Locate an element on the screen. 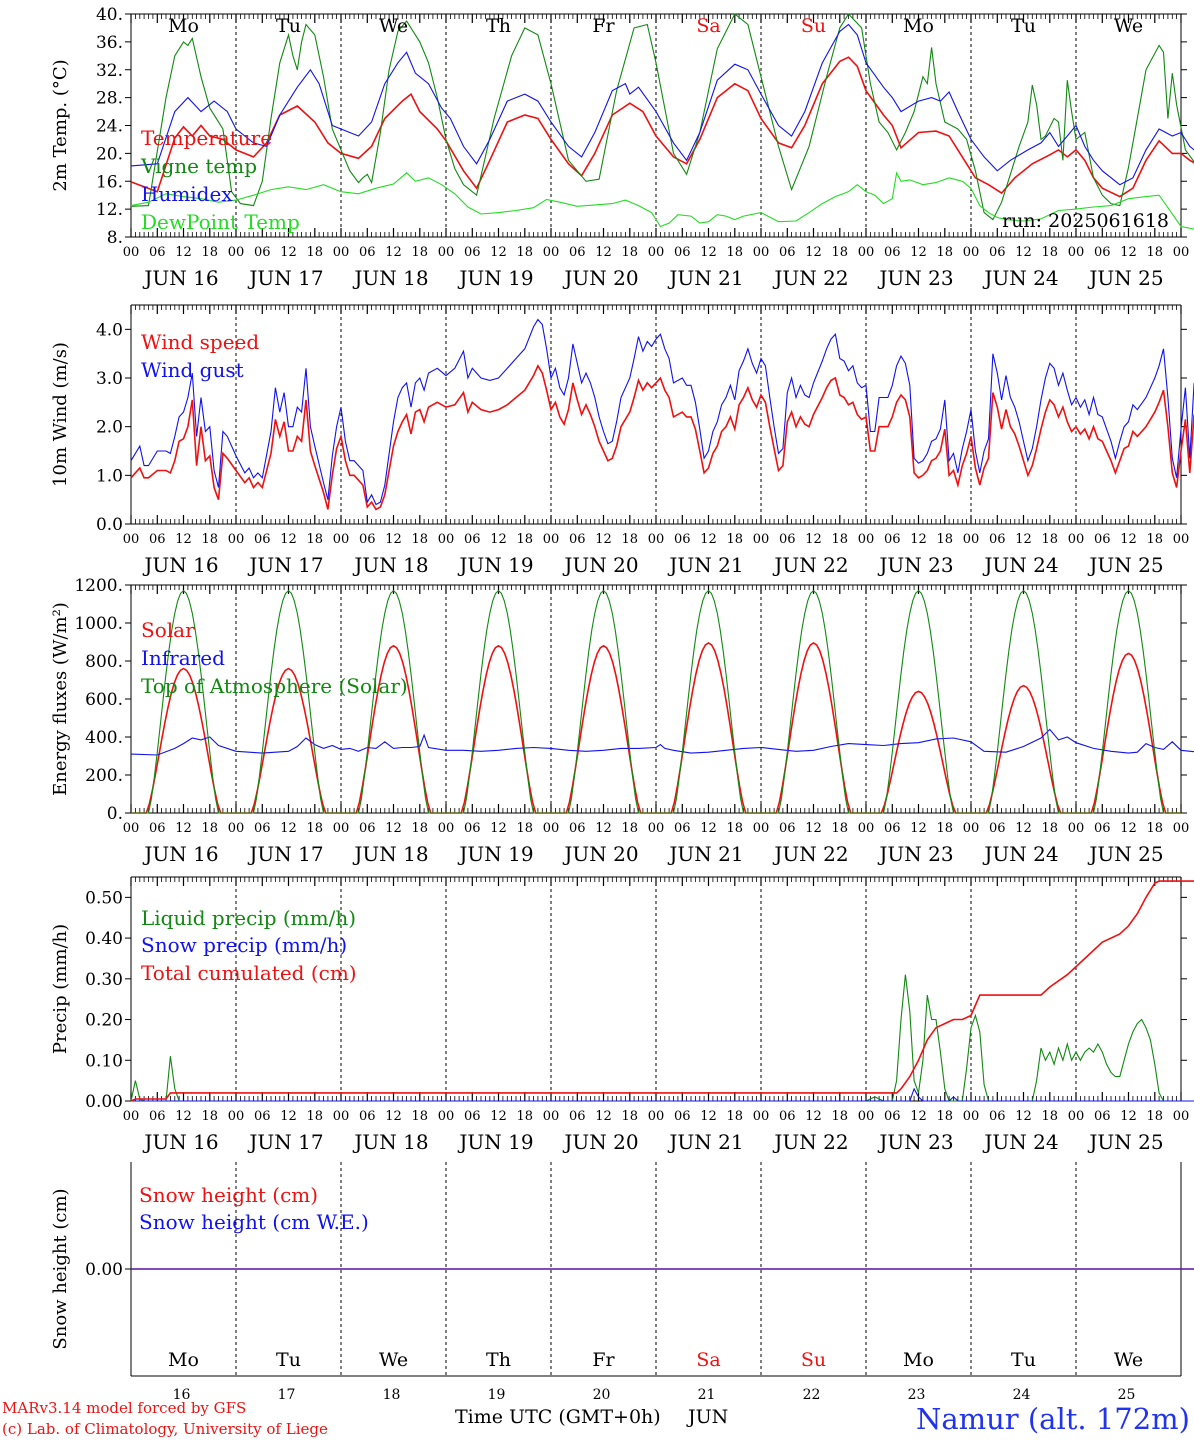  major-tick-marks is located at coordinates (656, 699).